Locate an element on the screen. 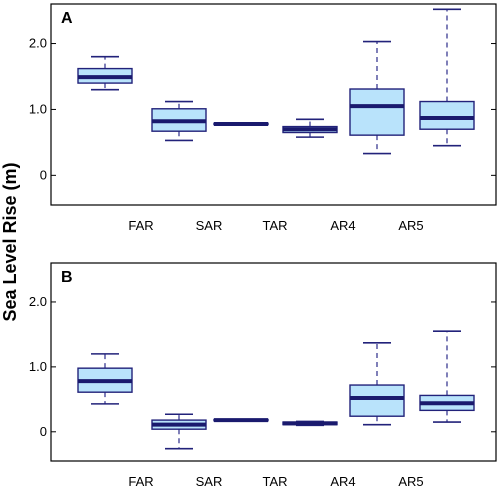  panel-label: B is located at coordinates (67, 277).